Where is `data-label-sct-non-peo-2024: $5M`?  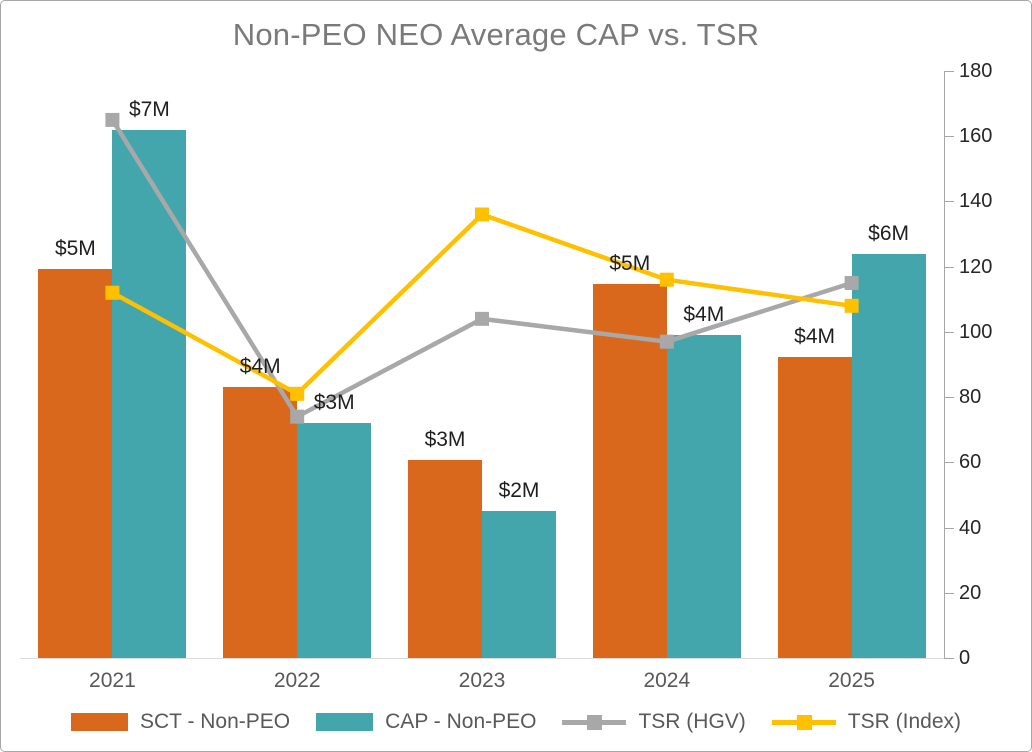
data-label-sct-non-peo-2024: $5M is located at coordinates (630, 263).